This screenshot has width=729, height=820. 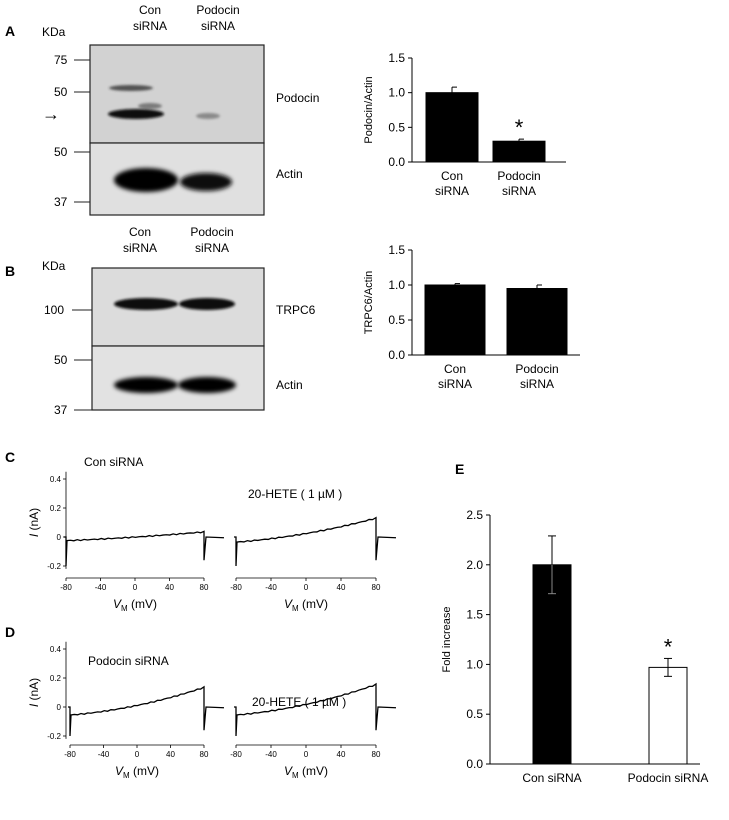 I want to click on marker-37-a: 37, so click(x=61, y=202).